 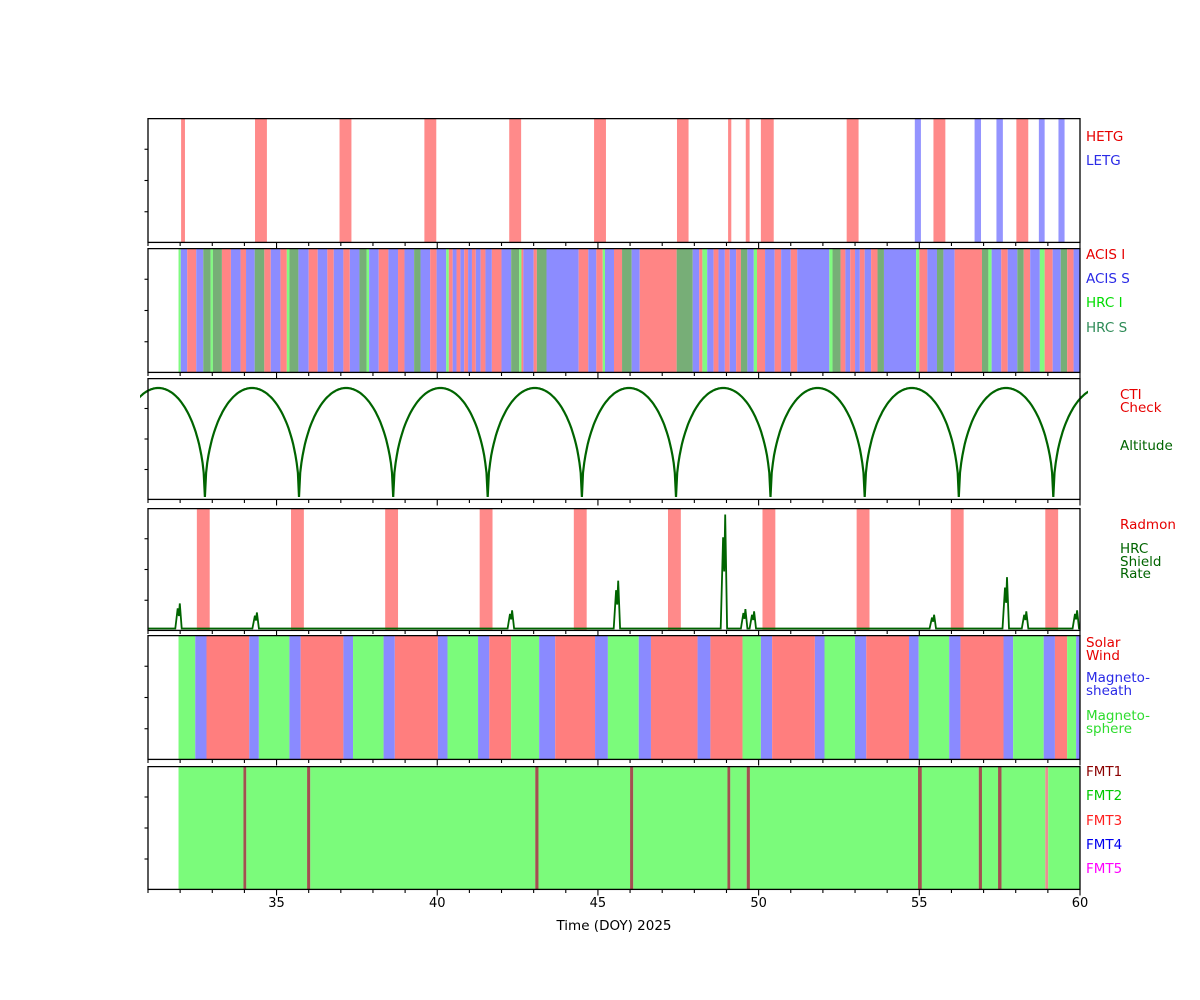 I want to click on legend-label-regions-1-1: sheath, so click(x=1109, y=690).